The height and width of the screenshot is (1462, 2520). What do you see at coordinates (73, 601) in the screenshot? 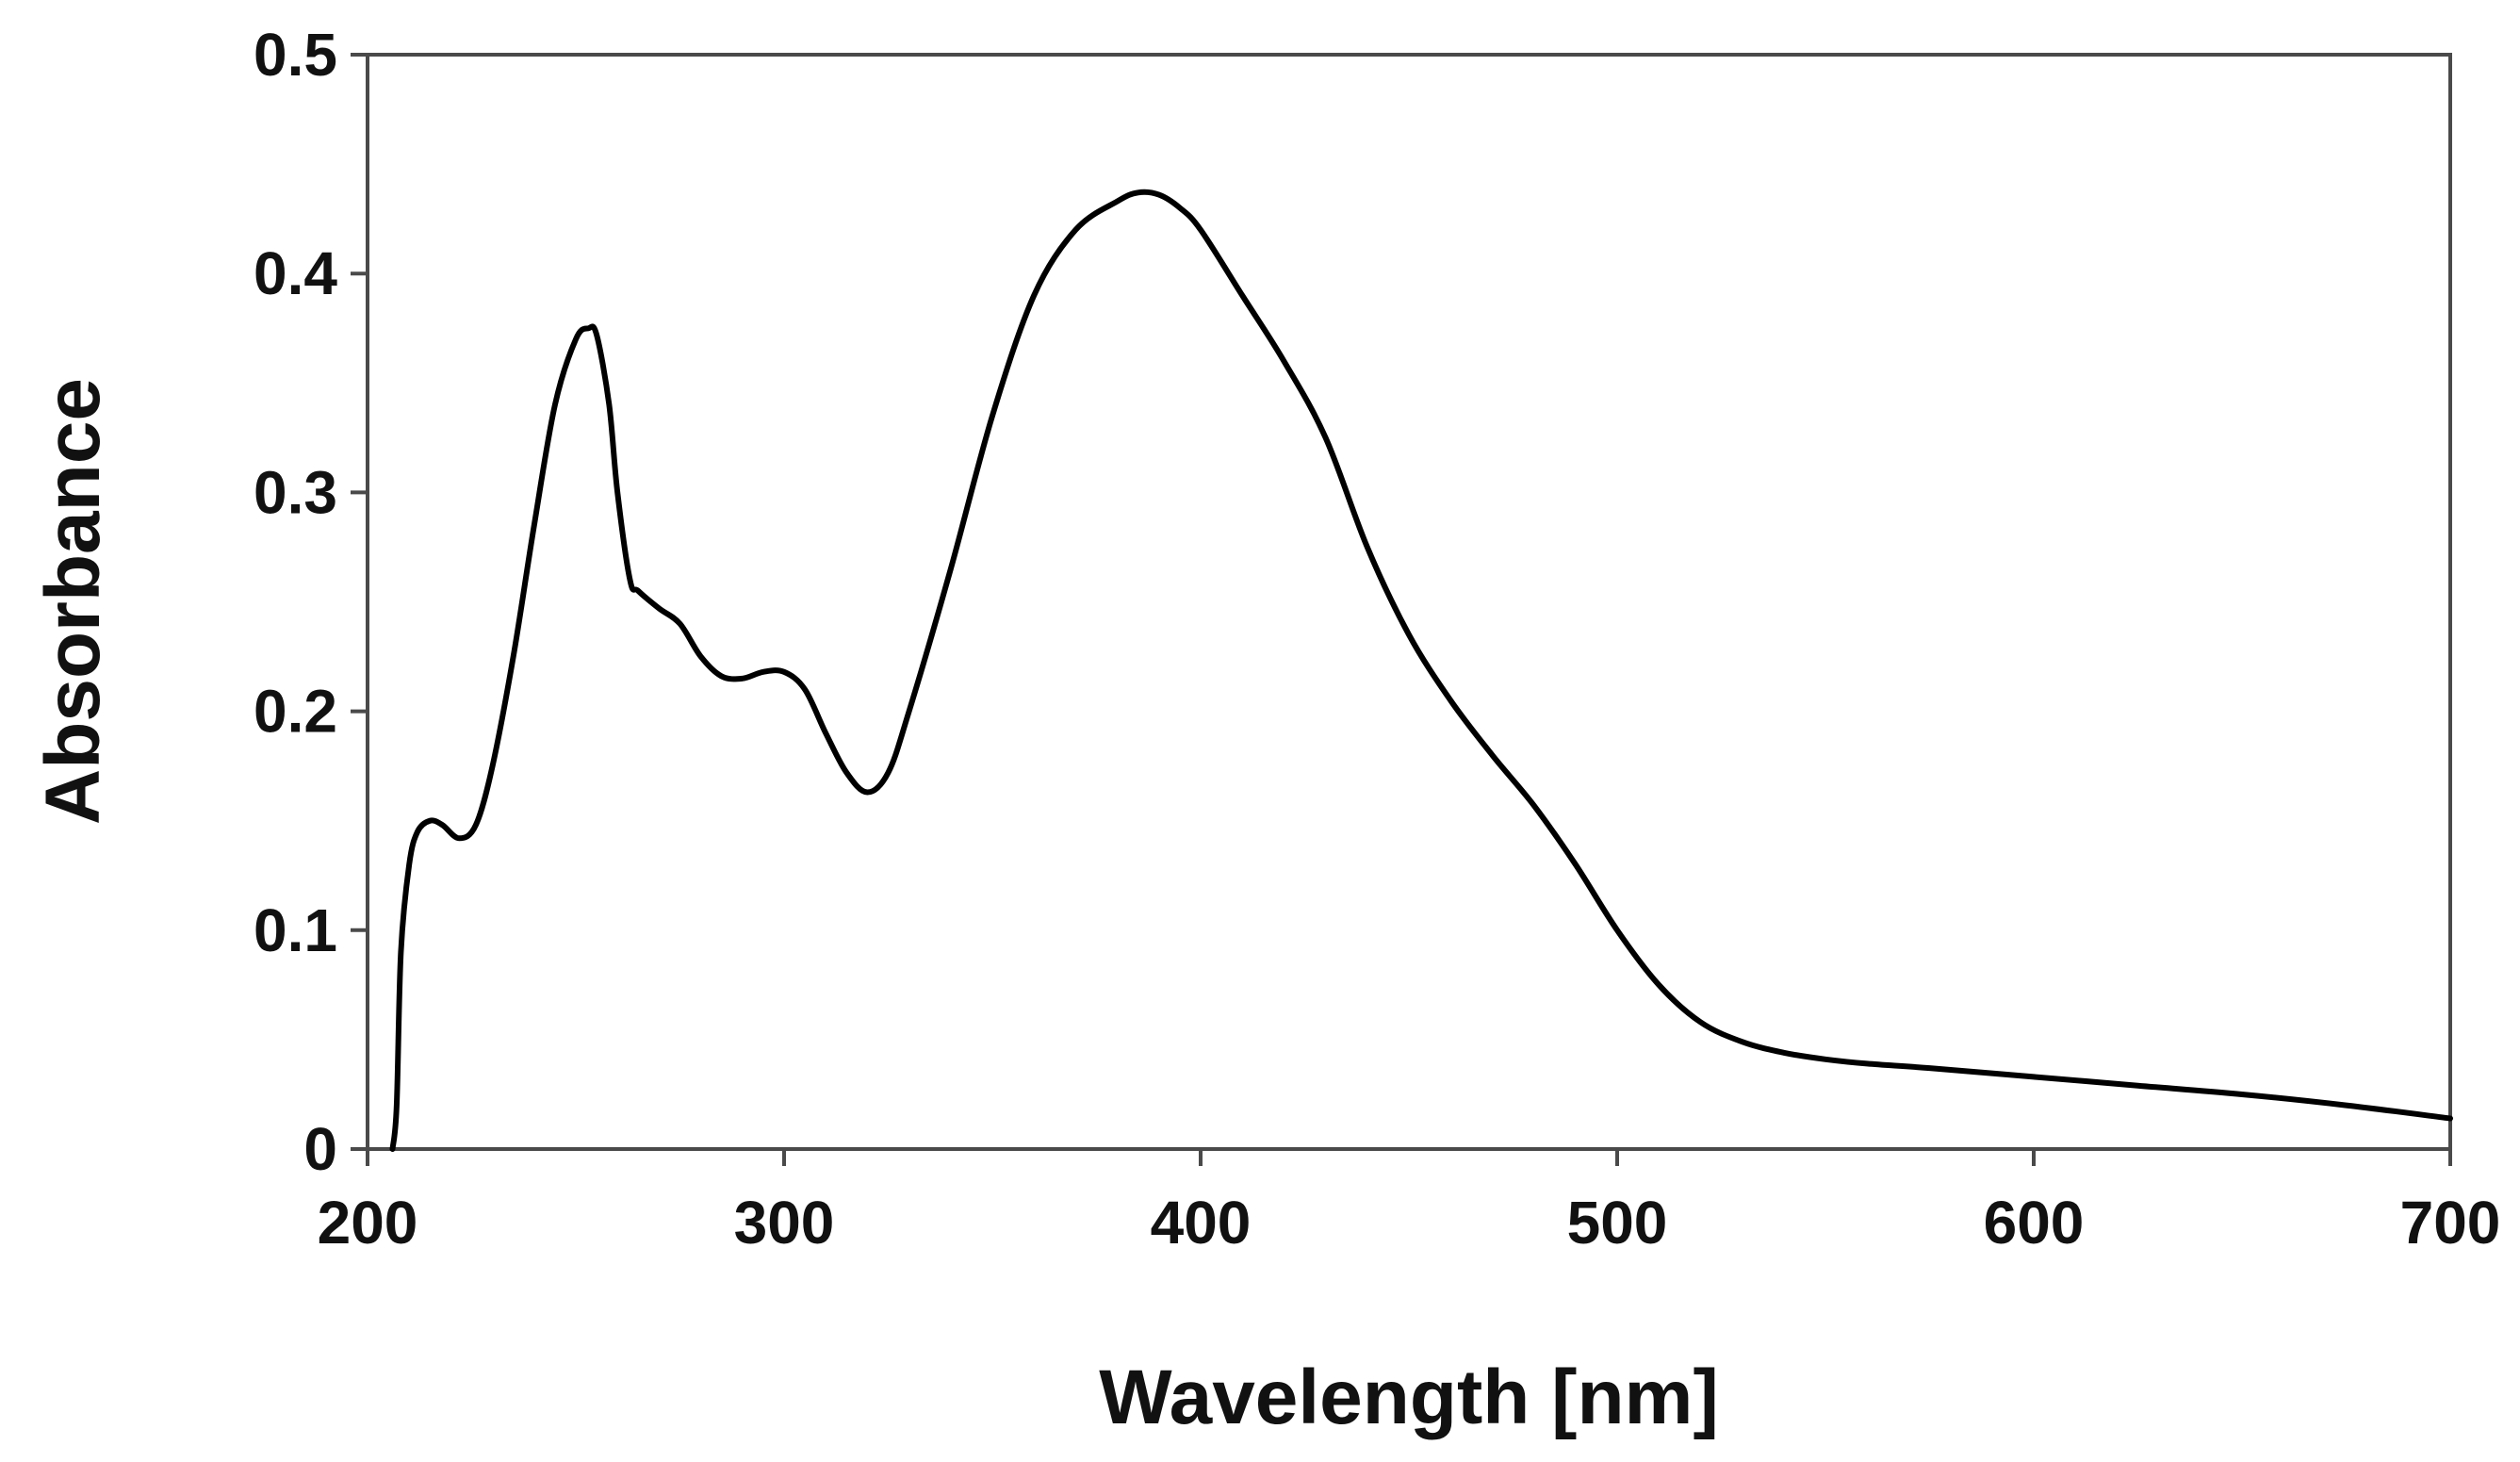
I see `y-axis-title: Absorbance` at bounding box center [73, 601].